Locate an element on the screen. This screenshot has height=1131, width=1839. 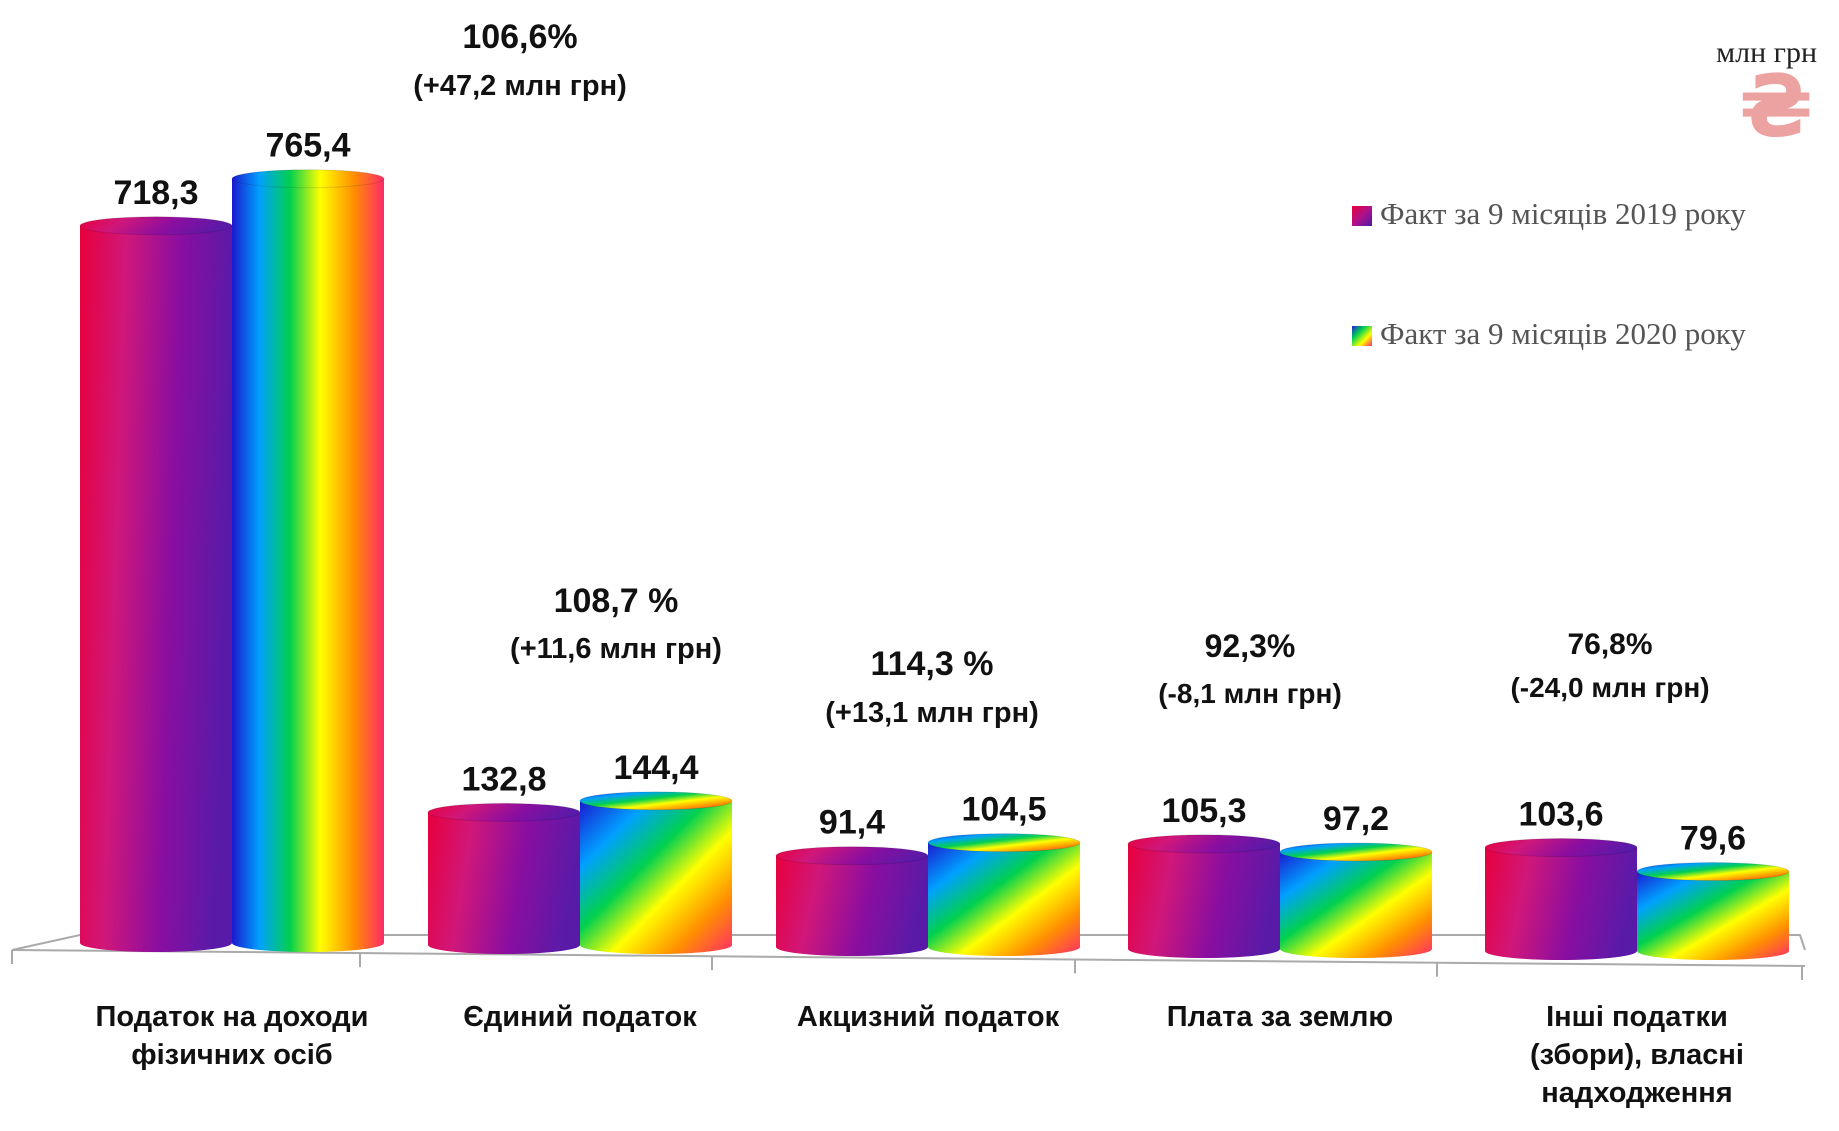
data-label: 103,6 is located at coordinates (1560, 815).